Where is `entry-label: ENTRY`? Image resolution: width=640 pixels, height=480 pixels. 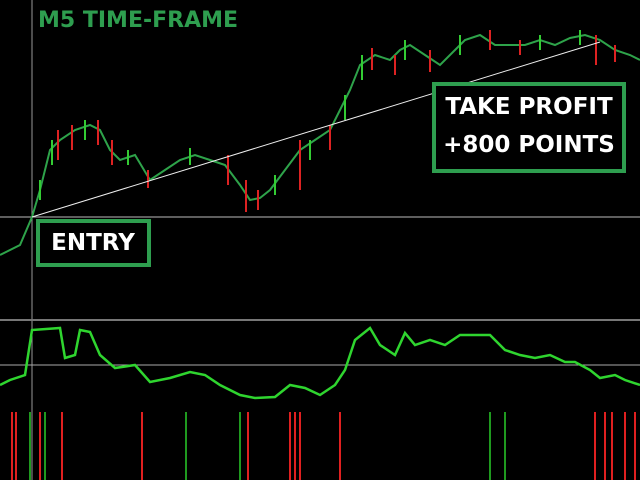 entry-label: ENTRY is located at coordinates (93, 243).